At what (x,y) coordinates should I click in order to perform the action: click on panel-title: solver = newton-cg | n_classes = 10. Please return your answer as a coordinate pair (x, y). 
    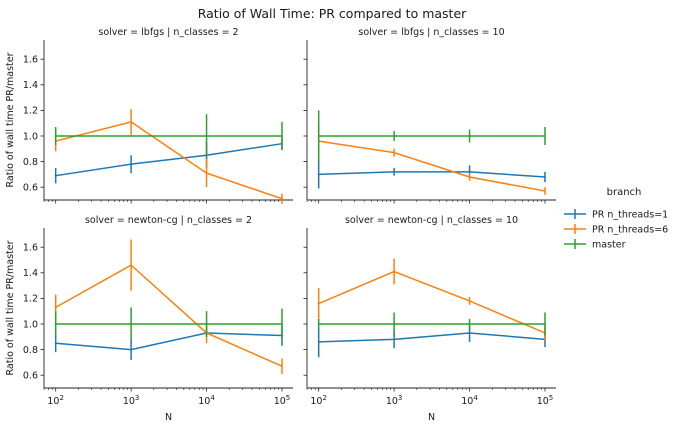
    Looking at the image, I should click on (431, 220).